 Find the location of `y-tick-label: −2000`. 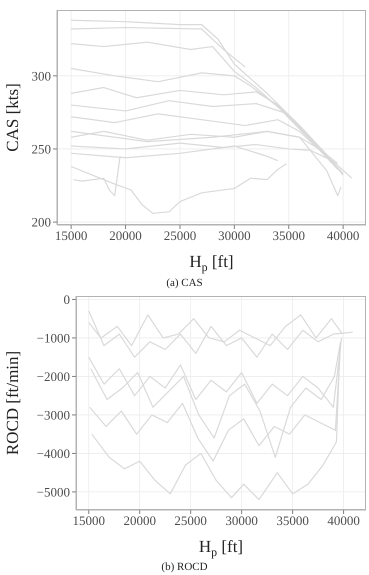

y-tick-label: −2000 is located at coordinates (53, 376).